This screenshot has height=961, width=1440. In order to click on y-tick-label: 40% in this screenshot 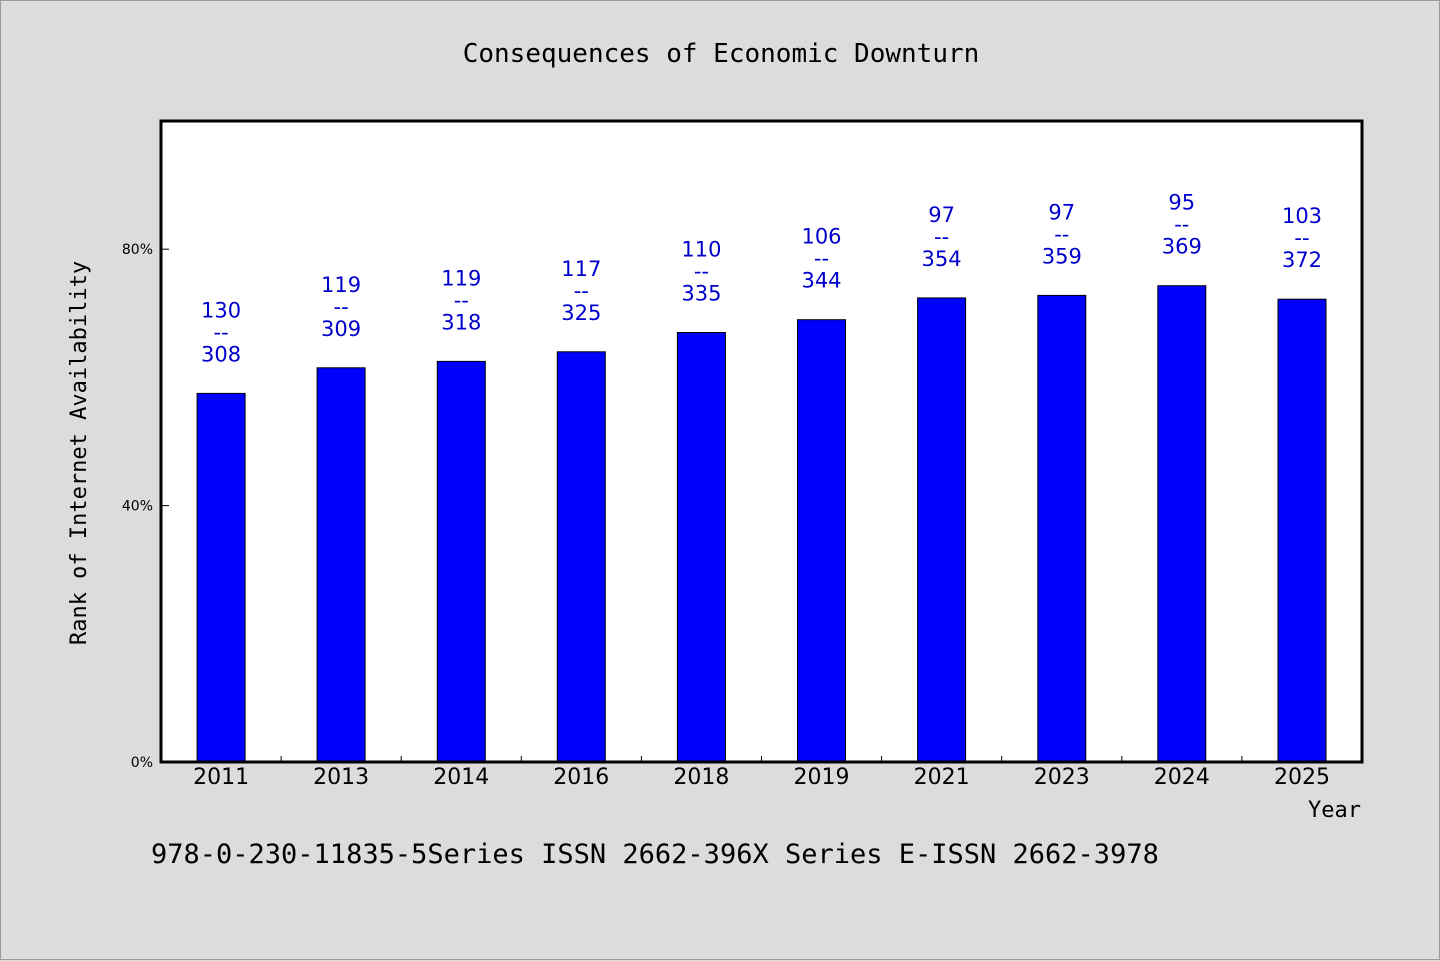, I will do `click(137, 507)`.